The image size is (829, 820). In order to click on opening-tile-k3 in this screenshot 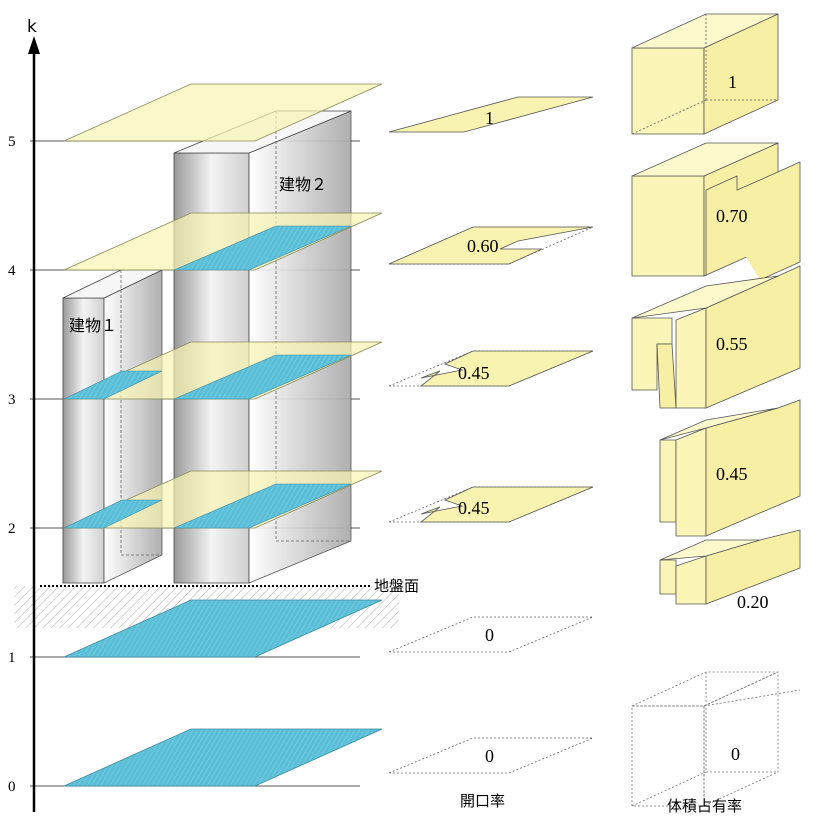, I will do `click(506, 368)`.